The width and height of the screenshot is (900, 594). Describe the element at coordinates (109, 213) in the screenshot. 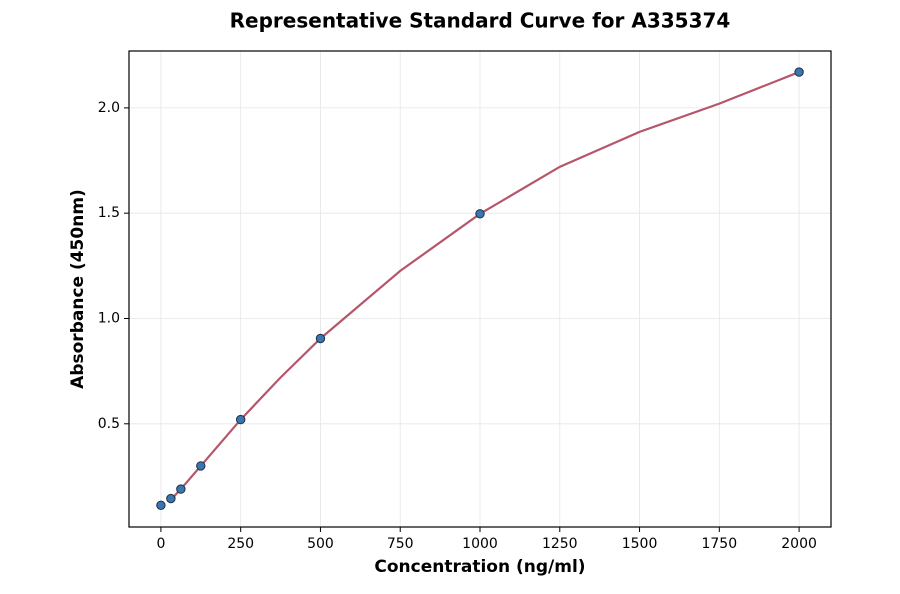

I see `y-tick-label: 1.5` at that location.